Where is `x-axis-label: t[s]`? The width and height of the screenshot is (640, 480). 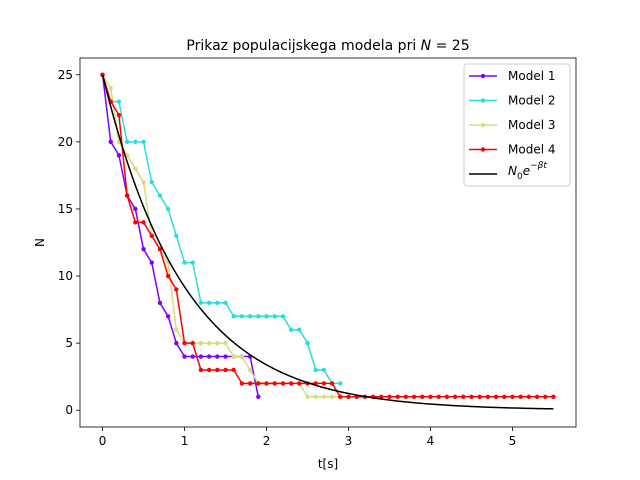
x-axis-label: t[s] is located at coordinates (328, 464).